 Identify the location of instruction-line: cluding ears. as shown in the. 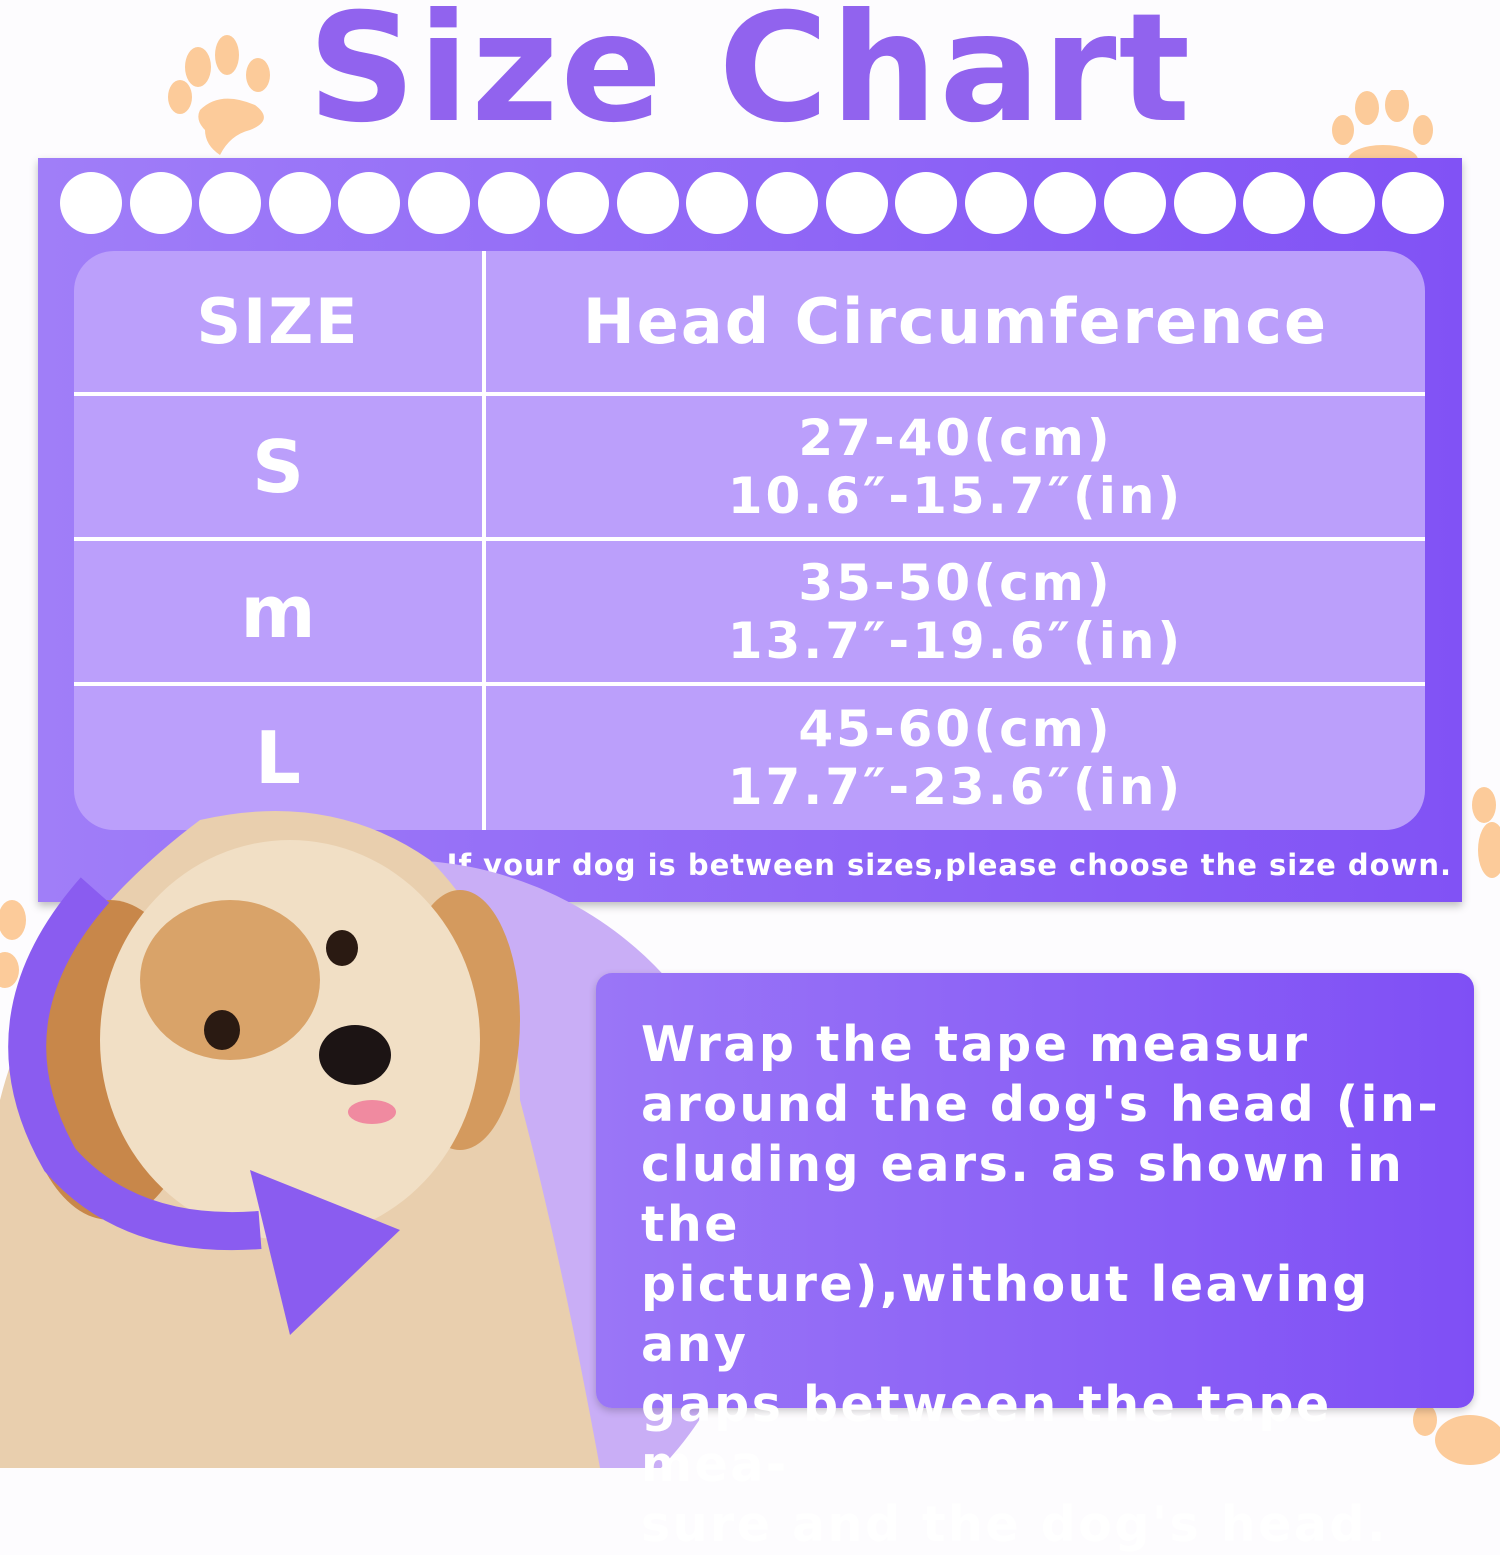
(1023, 1194).